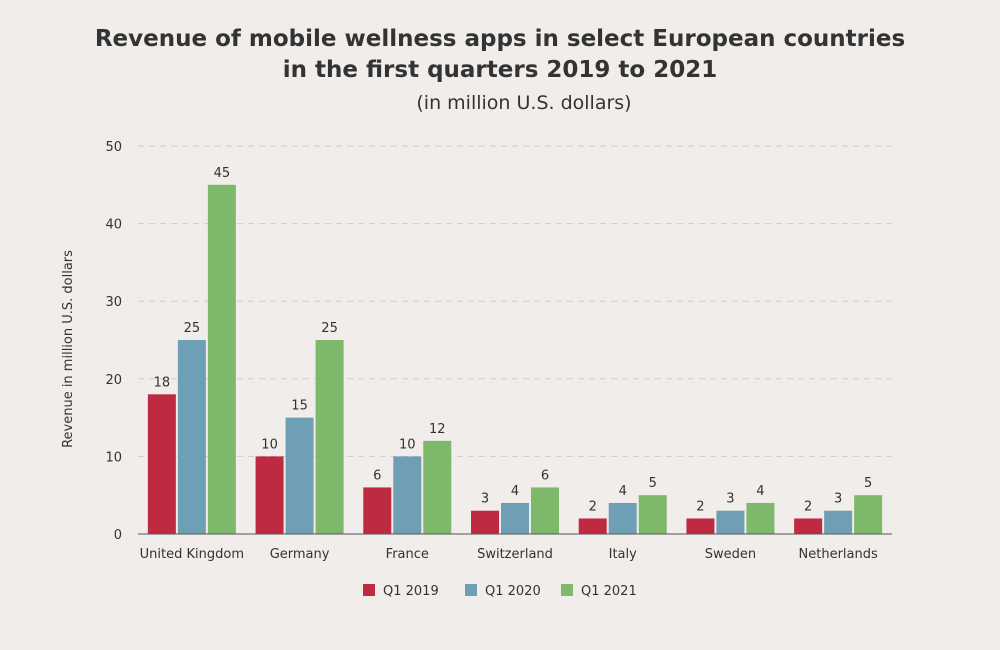  What do you see at coordinates (623, 554) in the screenshot?
I see `x-tick-label: Italy` at bounding box center [623, 554].